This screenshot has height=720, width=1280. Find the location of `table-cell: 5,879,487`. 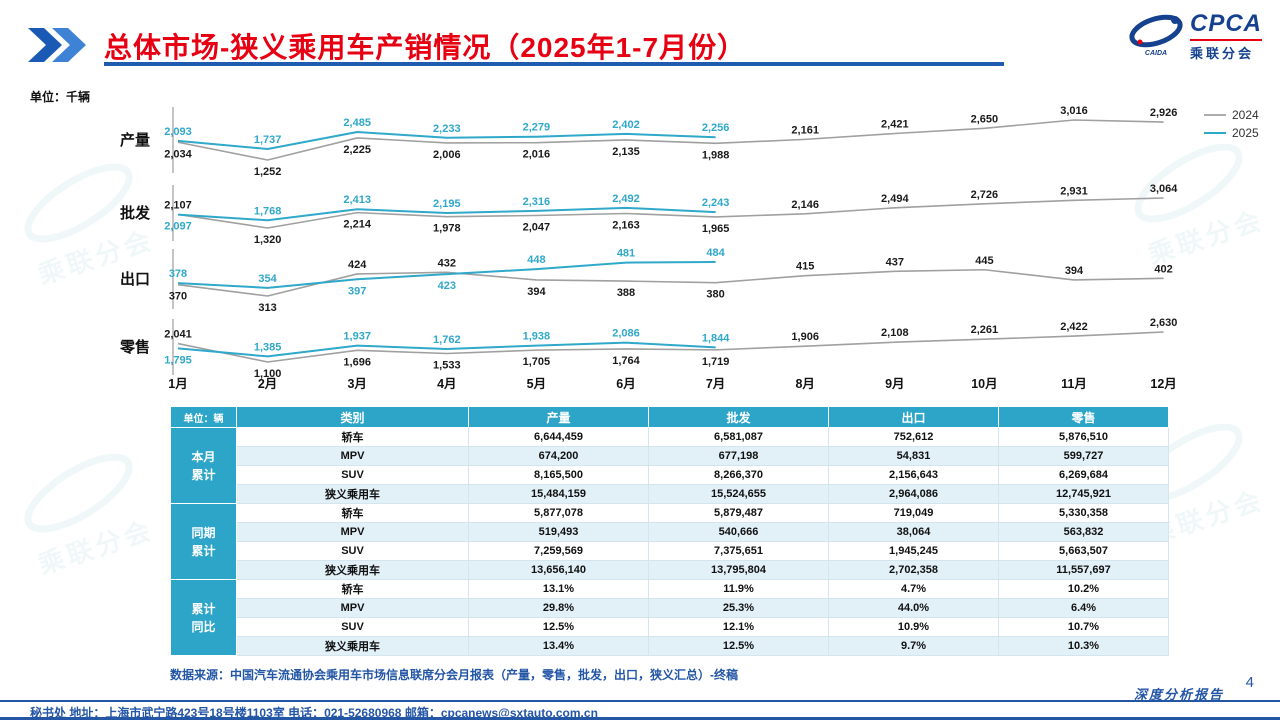

table-cell: 5,879,487 is located at coordinates (738, 513).